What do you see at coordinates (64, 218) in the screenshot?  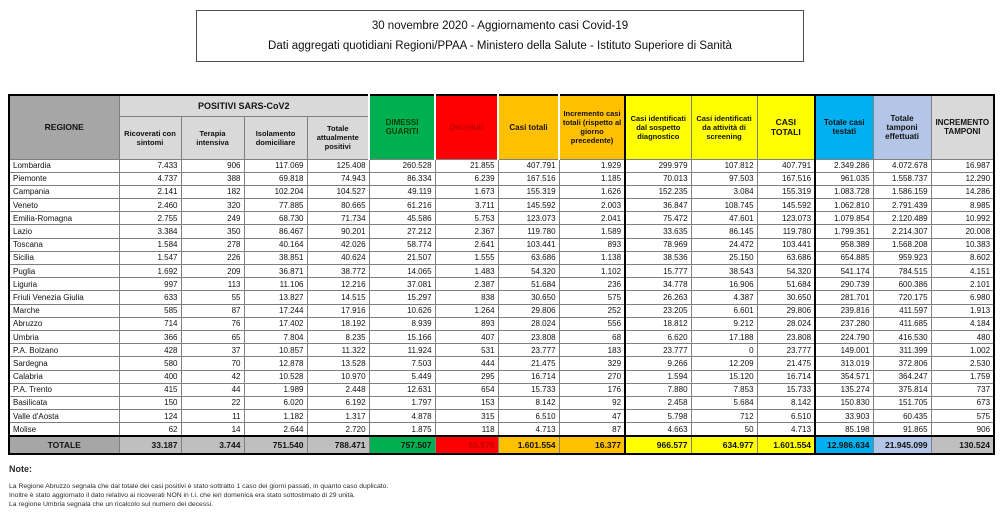 I see `region-cell: Emilia-Romagna` at bounding box center [64, 218].